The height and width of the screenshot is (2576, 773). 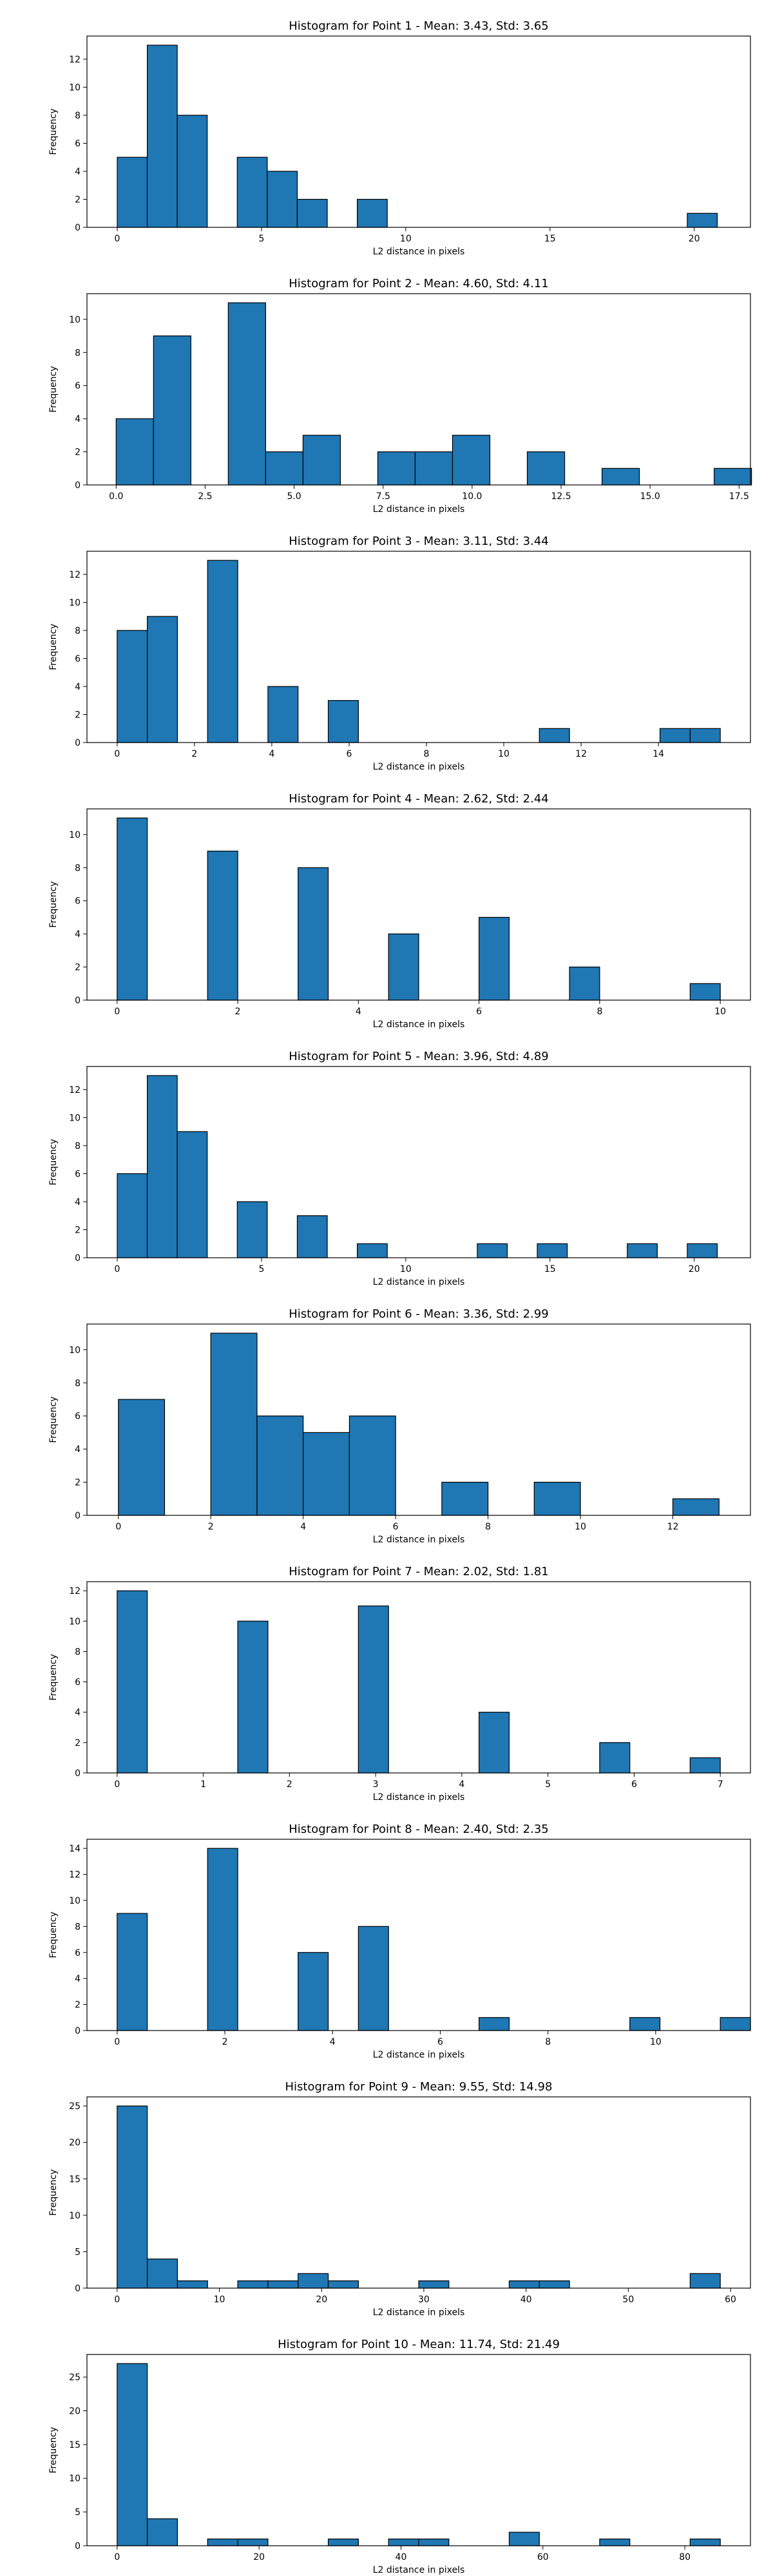 I want to click on x-tick-label: 60, so click(x=730, y=2300).